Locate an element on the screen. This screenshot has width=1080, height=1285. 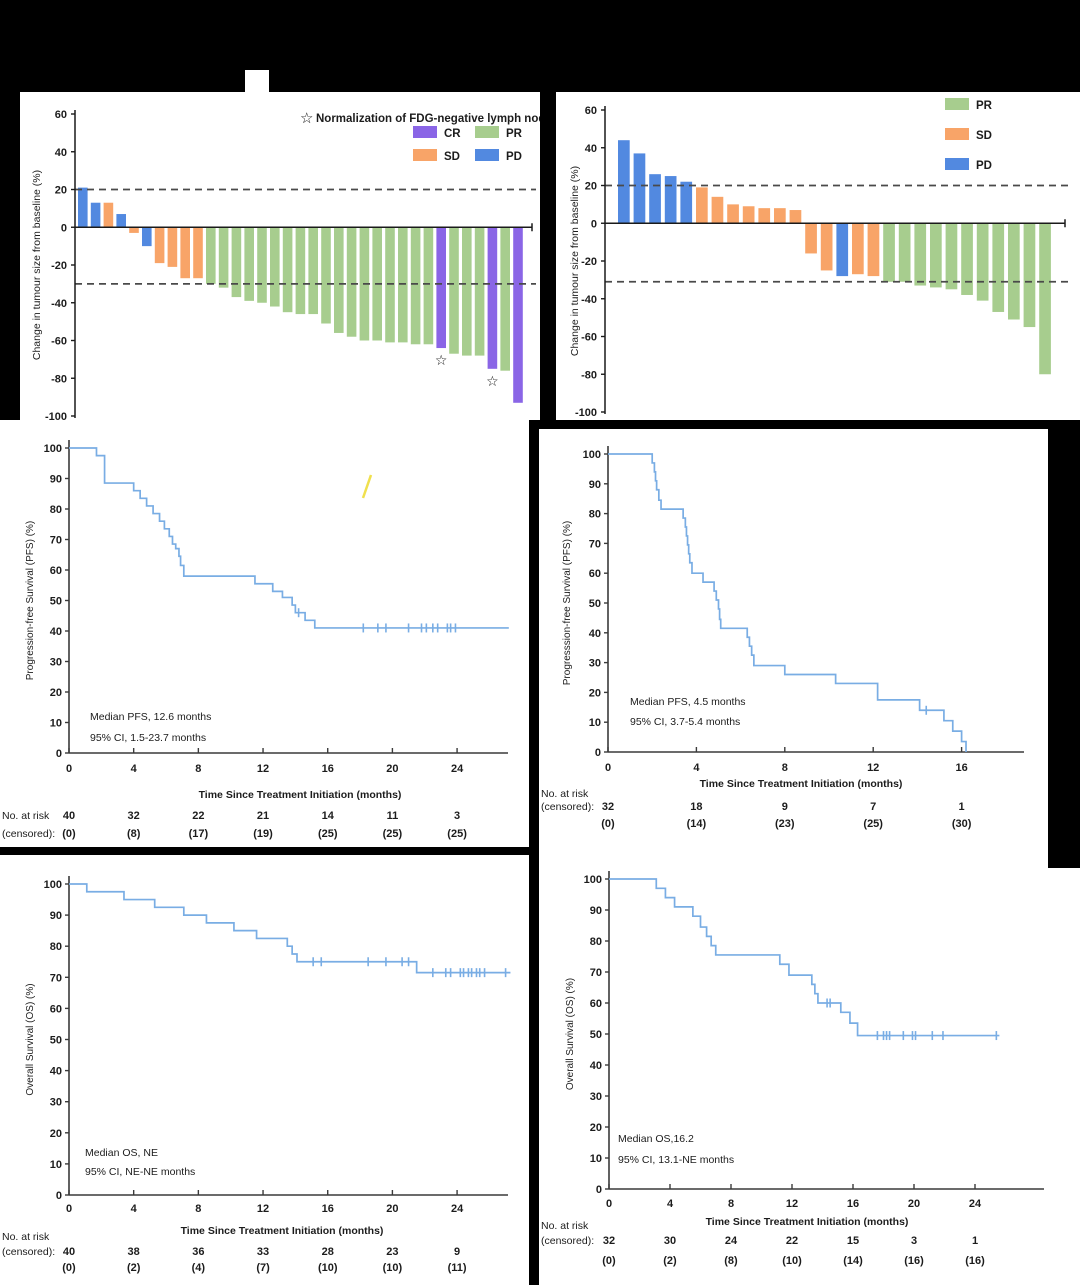
risk-count: 15 is located at coordinates (853, 1241).